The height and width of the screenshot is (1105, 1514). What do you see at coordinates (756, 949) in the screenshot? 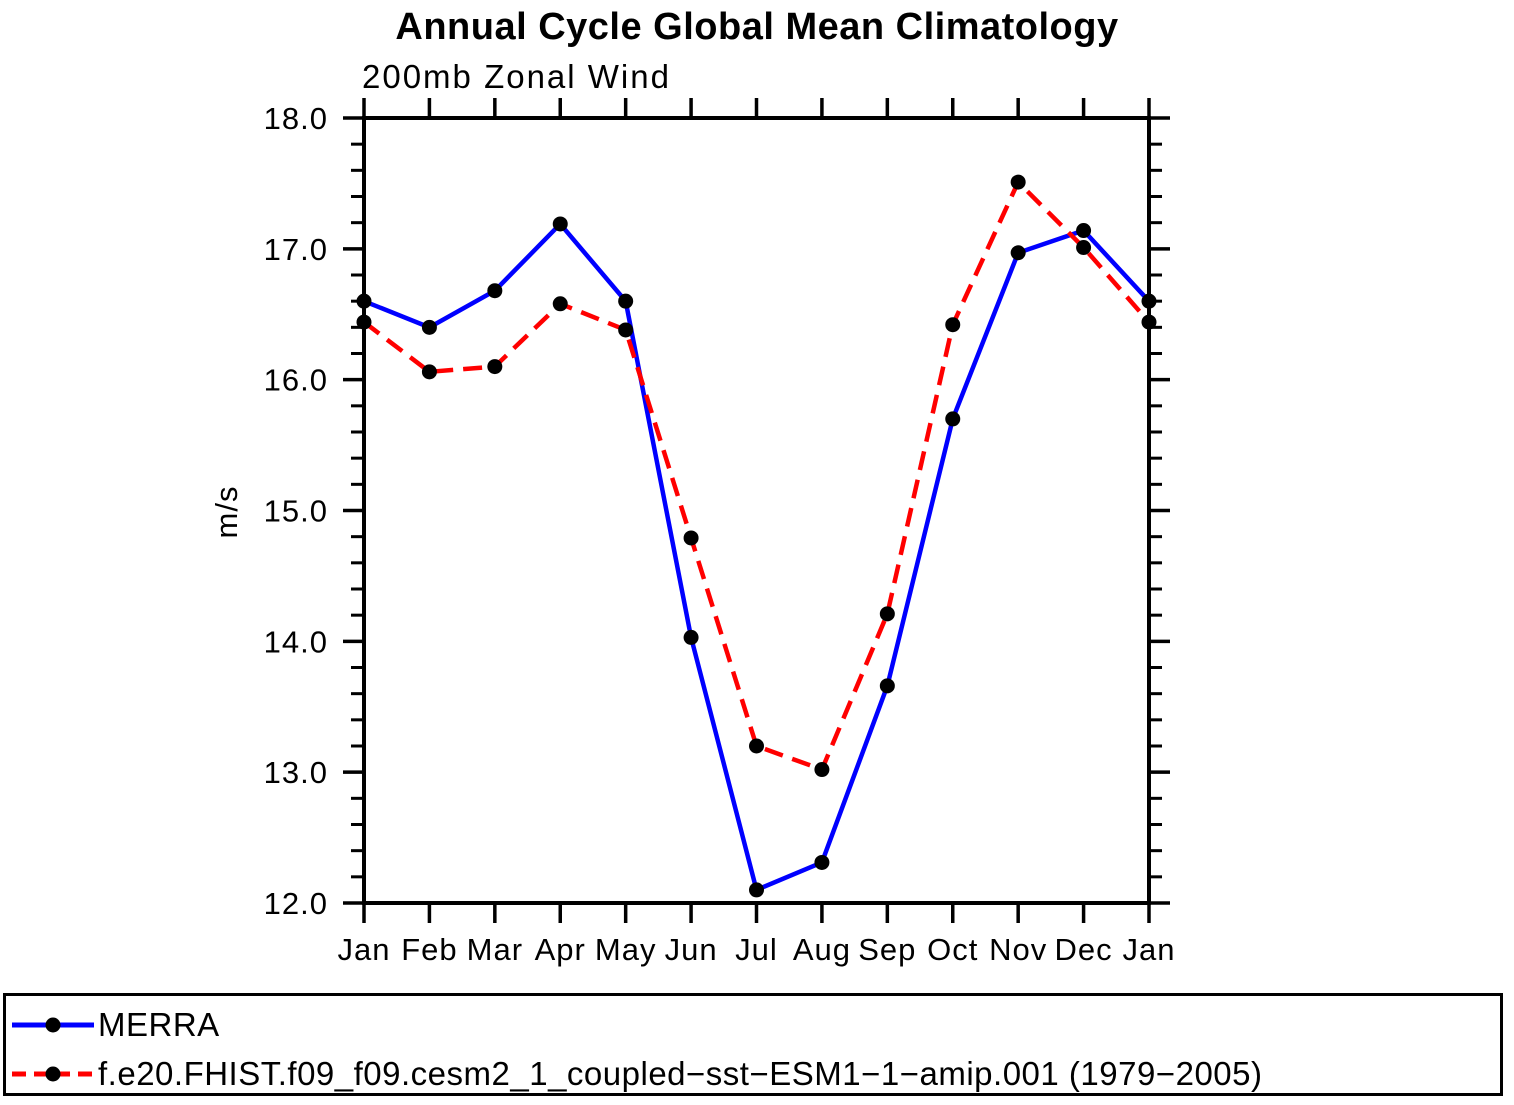
I see `x-tick-label: Jul` at bounding box center [756, 949].